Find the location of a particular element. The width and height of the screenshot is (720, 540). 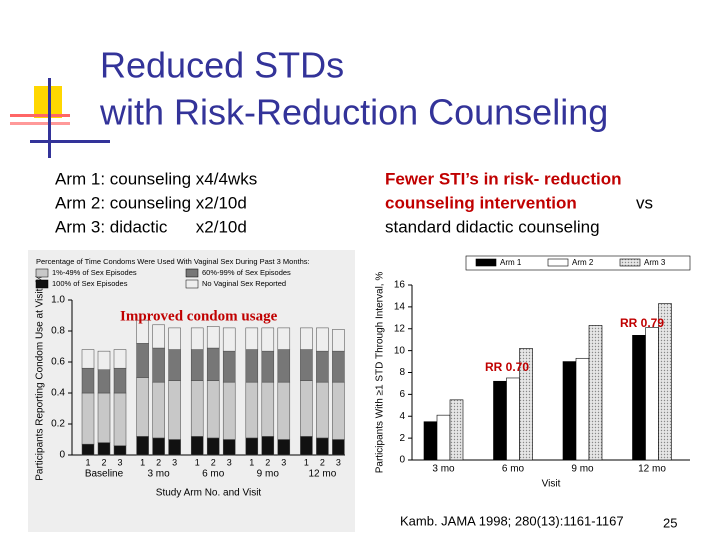

text: Arm 3: didactic x2/10d is located at coordinates (151, 226).